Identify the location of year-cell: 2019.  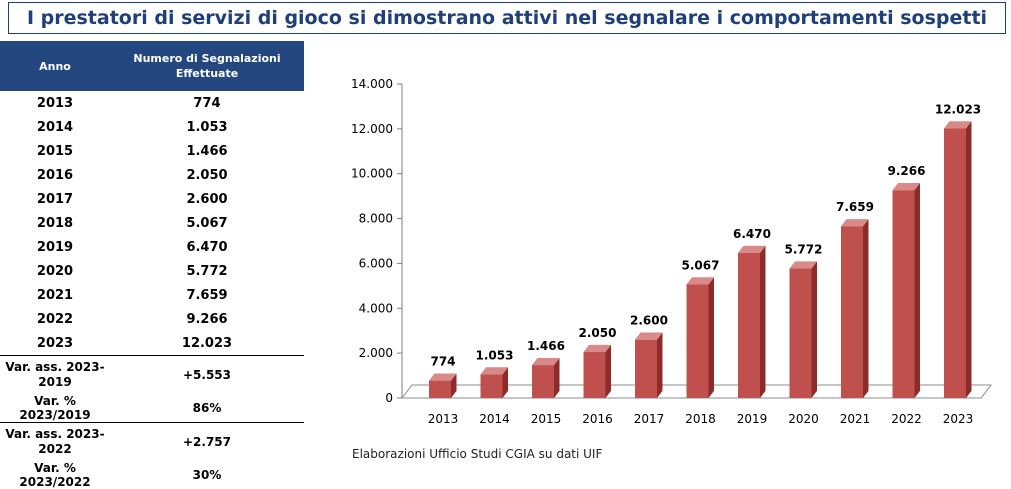
(55, 247).